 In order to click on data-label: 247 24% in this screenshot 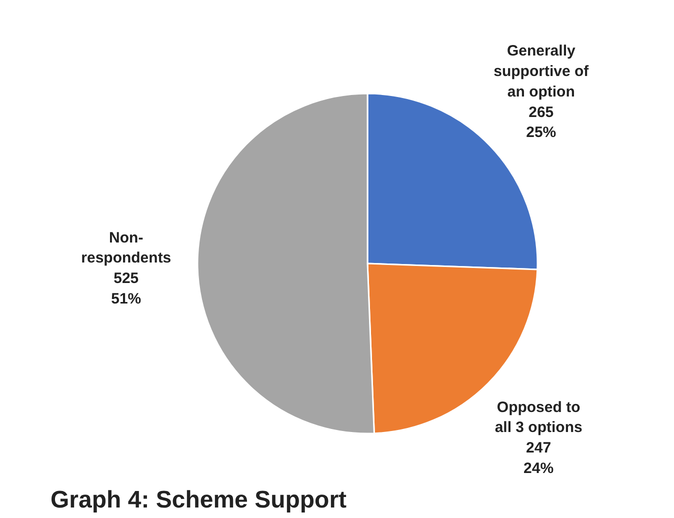, I will do `click(539, 458)`.